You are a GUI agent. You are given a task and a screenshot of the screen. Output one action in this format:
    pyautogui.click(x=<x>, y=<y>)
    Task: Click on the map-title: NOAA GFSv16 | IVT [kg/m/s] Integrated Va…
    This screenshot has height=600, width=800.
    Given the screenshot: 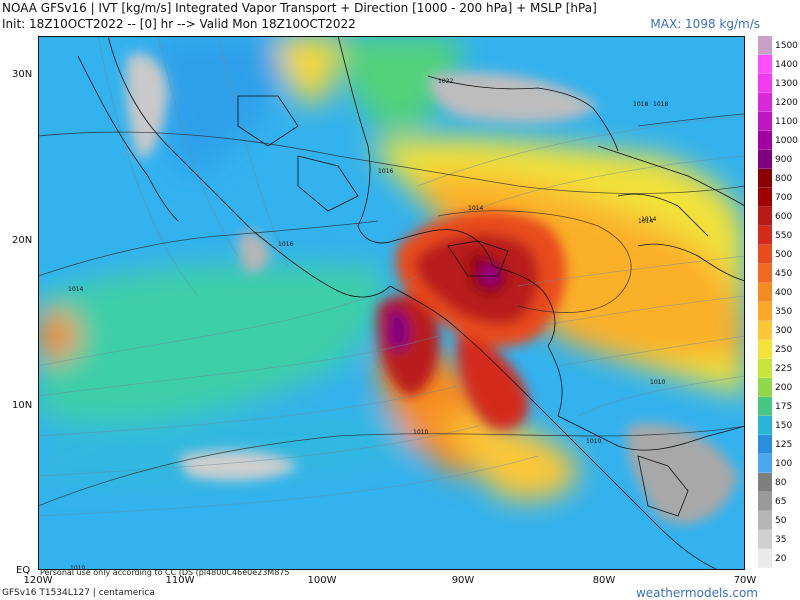 What is the action you would take?
    pyautogui.click(x=299, y=8)
    